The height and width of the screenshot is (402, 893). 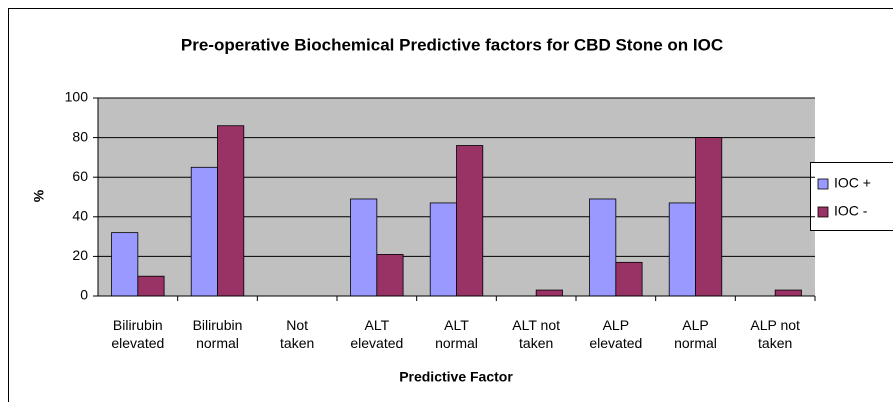 I want to click on legend-label: IOC -, so click(x=851, y=211).